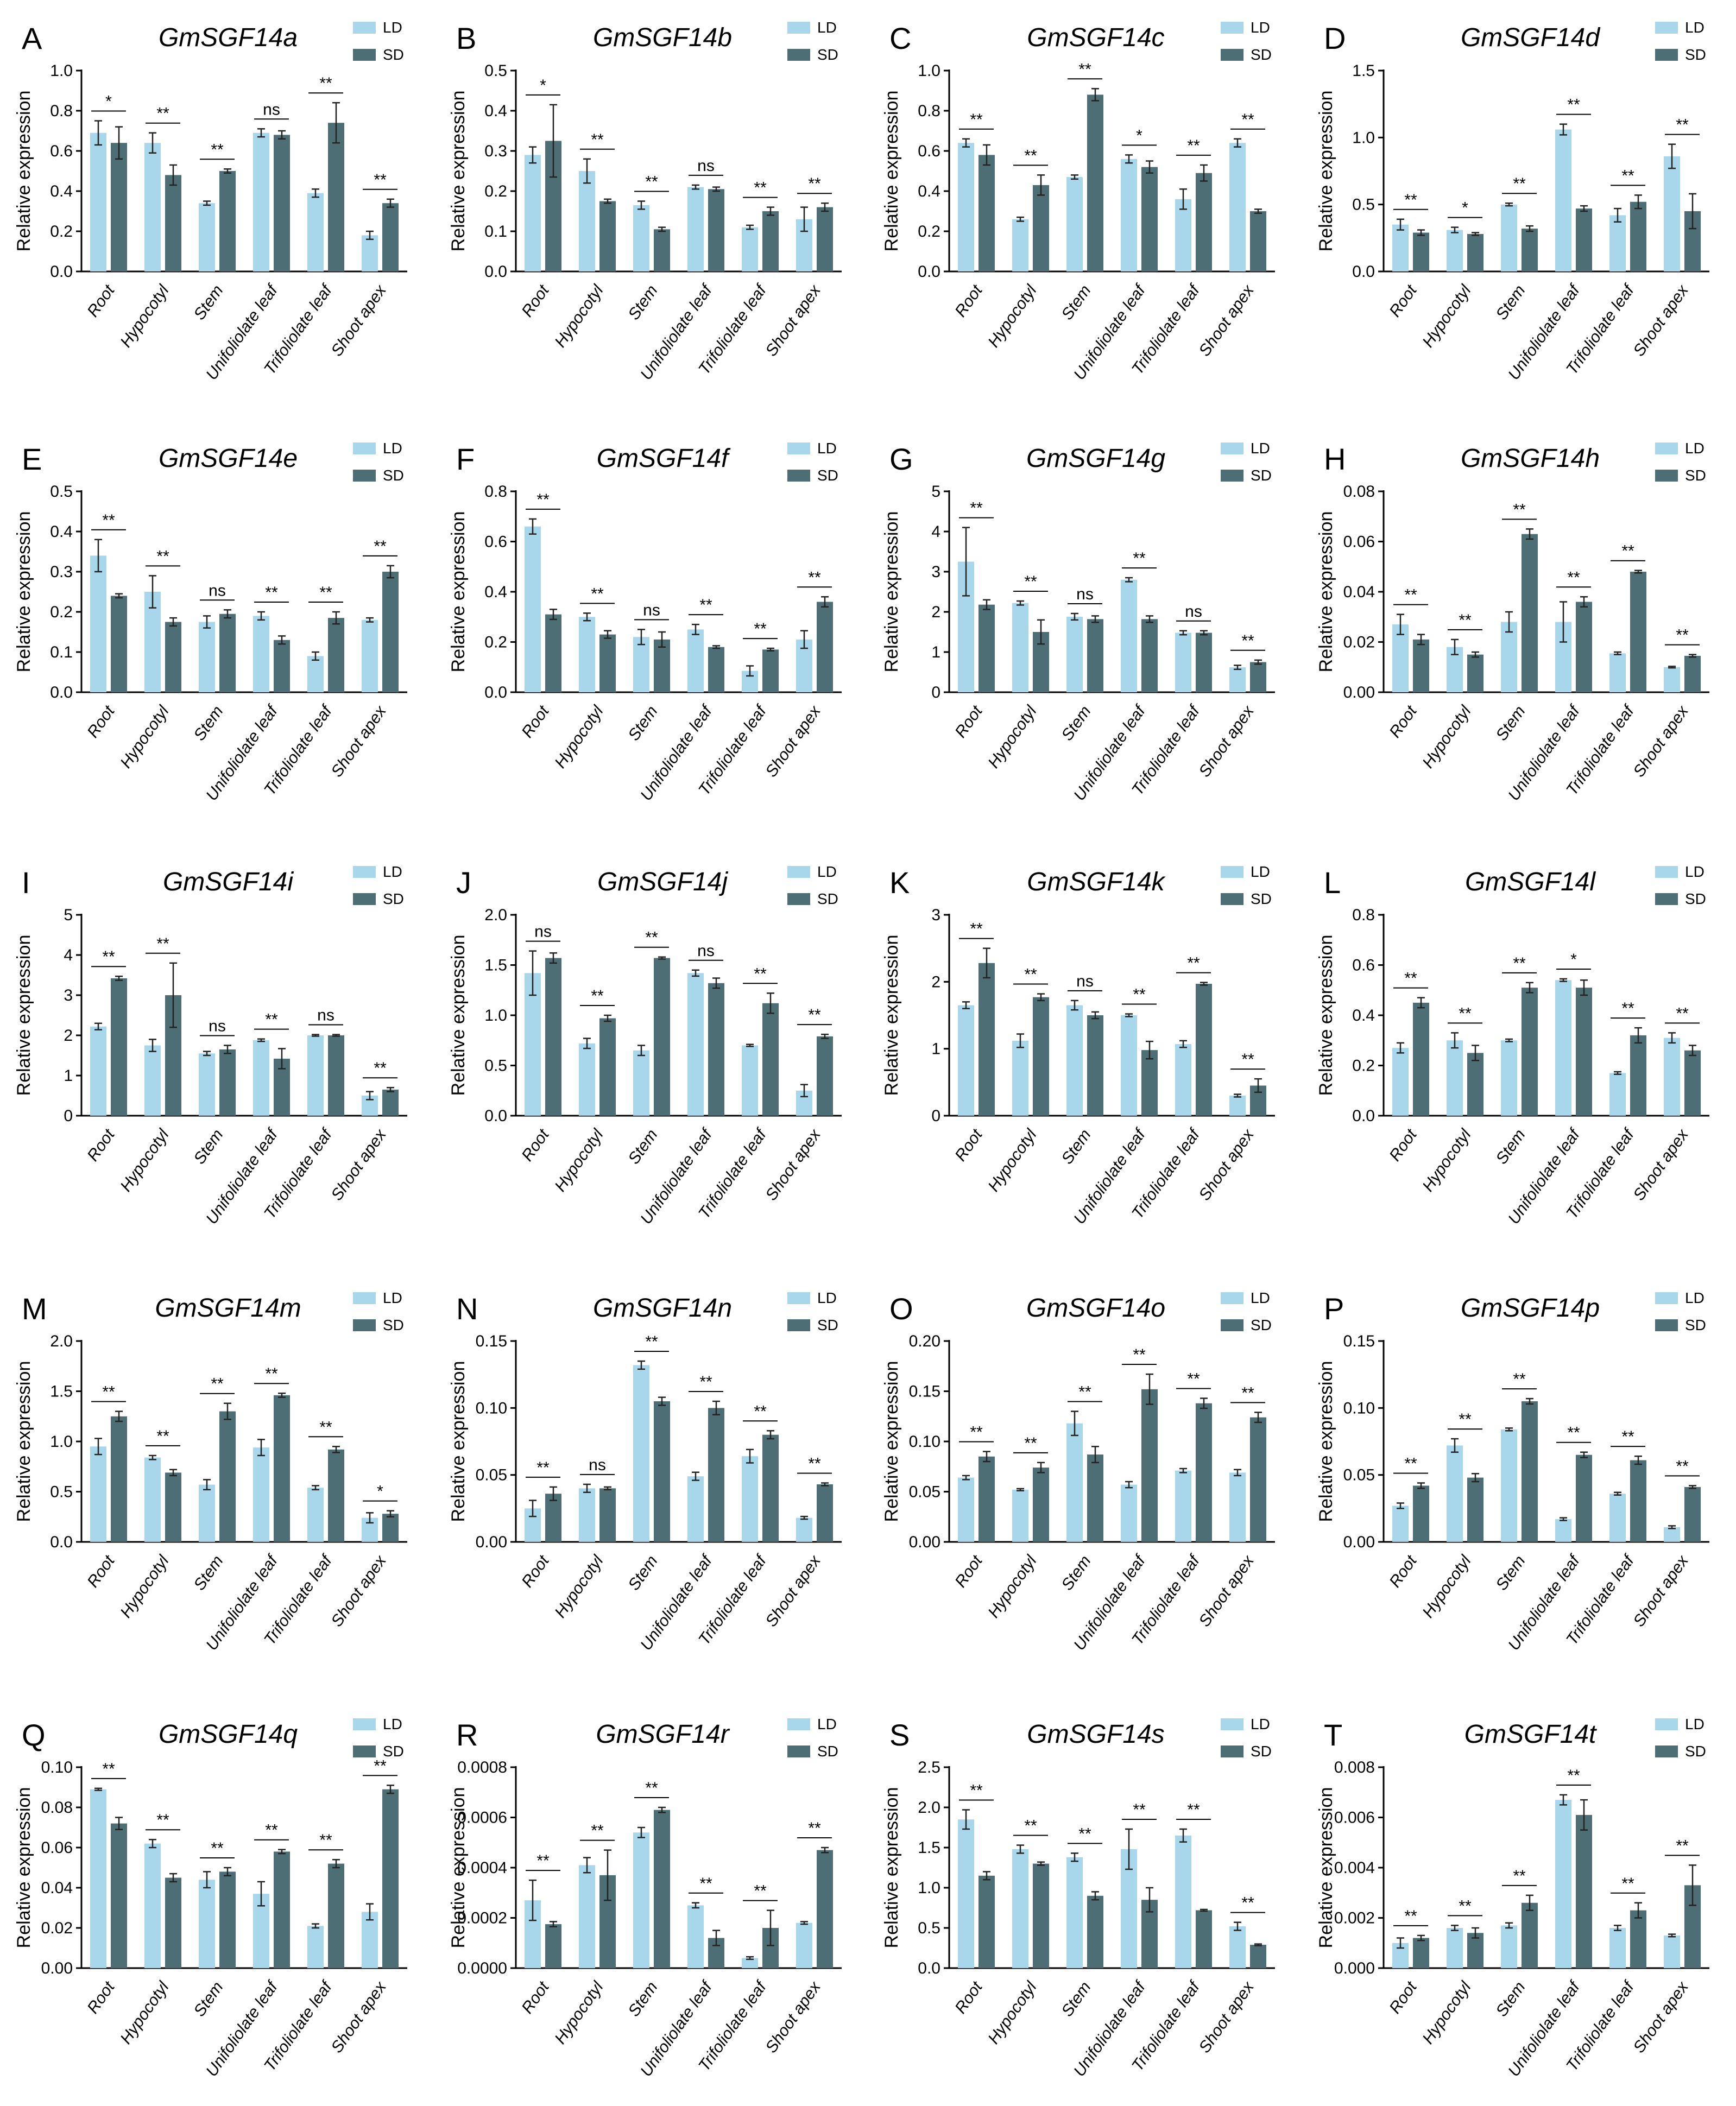  What do you see at coordinates (1530, 882) in the screenshot?
I see `chart-title: GmSGF14l` at bounding box center [1530, 882].